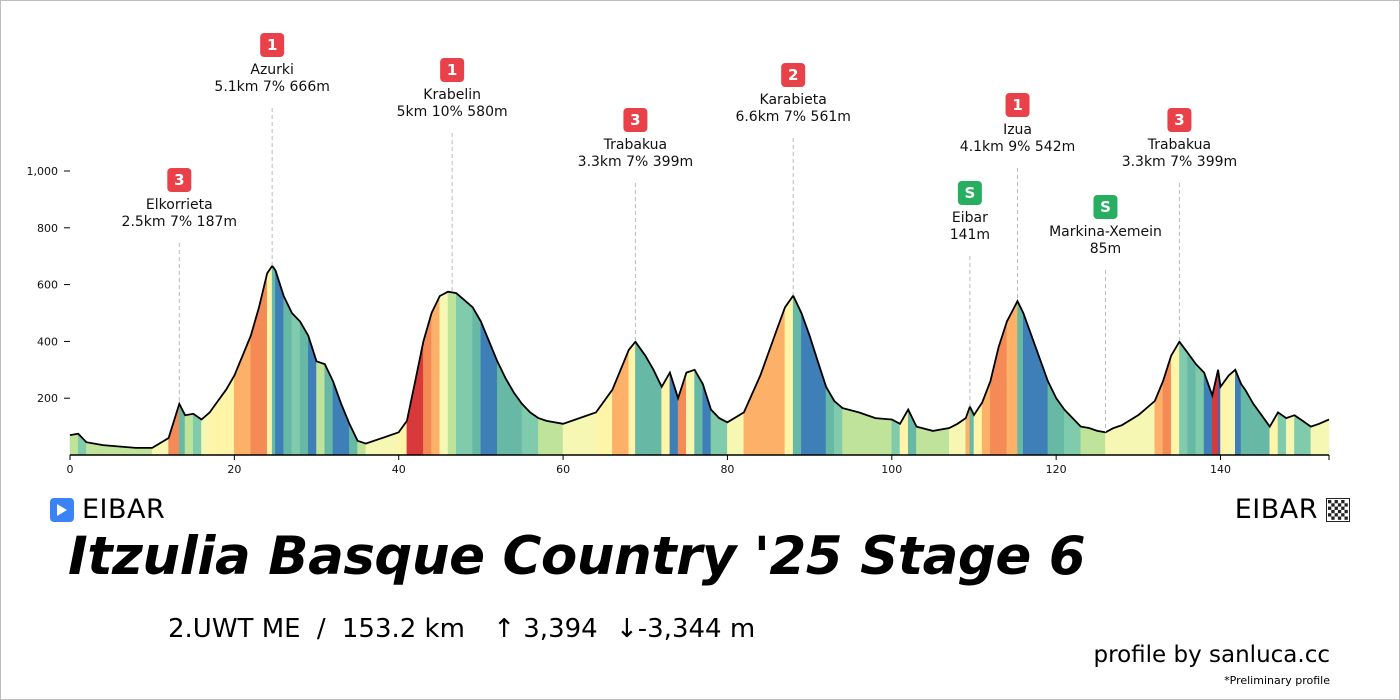  I want to click on category-badge-text: 2, so click(793, 75).